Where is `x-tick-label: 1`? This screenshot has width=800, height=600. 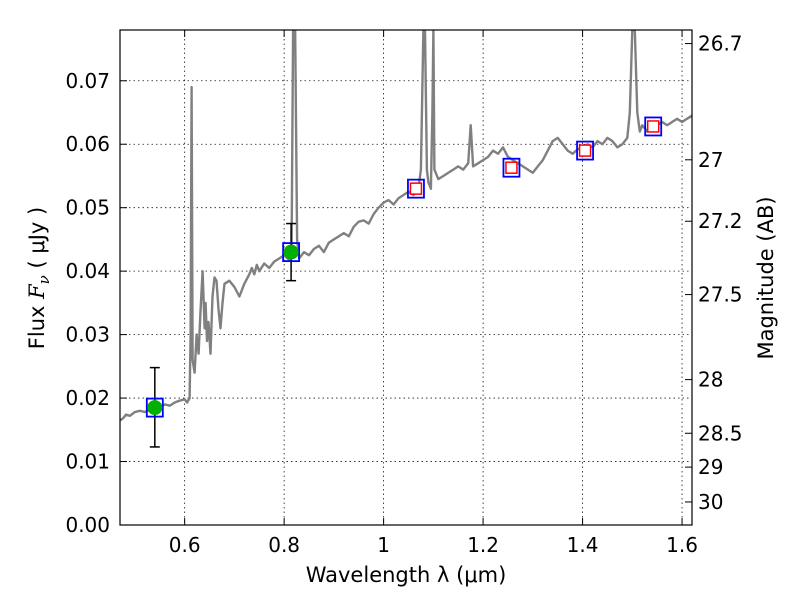
x-tick-label: 1 is located at coordinates (383, 545).